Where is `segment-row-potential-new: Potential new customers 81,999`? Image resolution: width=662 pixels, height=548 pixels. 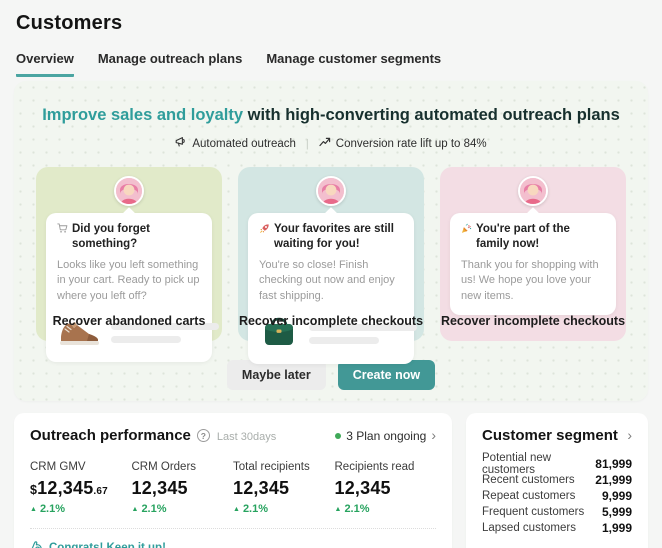
segment-row-potential-new: Potential new customers 81,999 is located at coordinates (557, 464).